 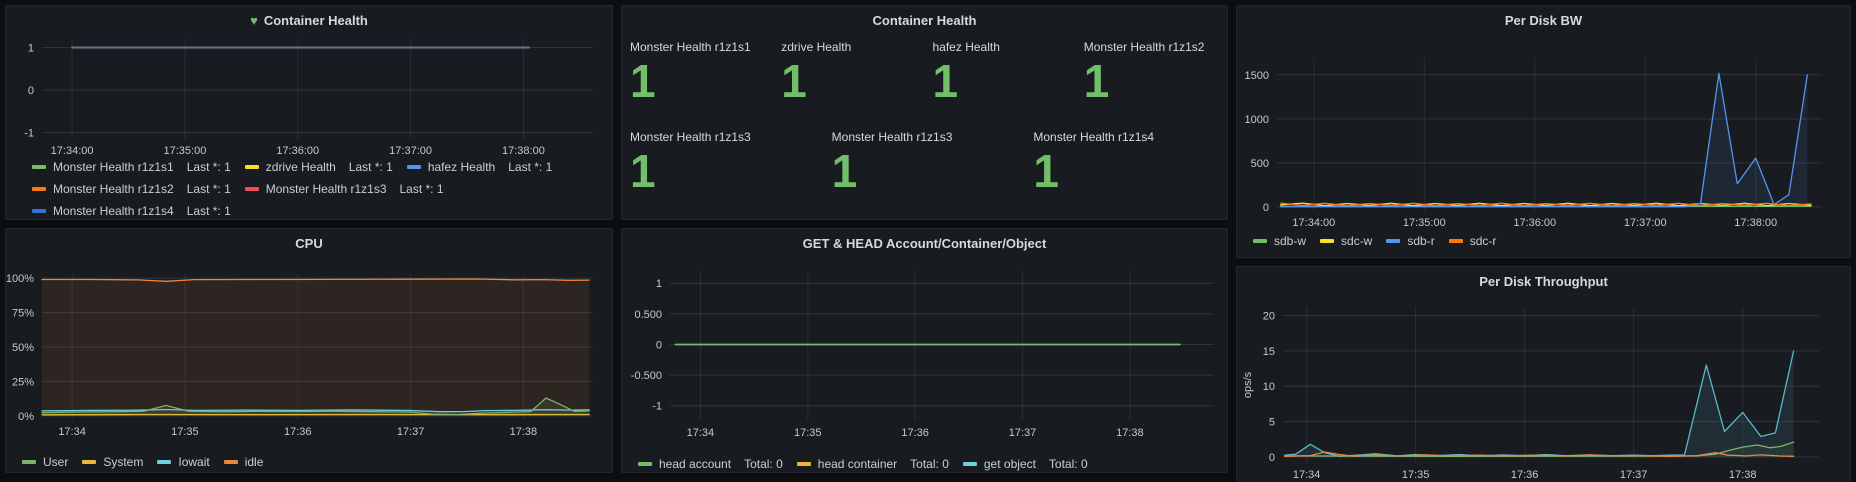 What do you see at coordinates (924, 243) in the screenshot?
I see `panel-title-get-head: GET & HEAD Account/Container/Object` at bounding box center [924, 243].